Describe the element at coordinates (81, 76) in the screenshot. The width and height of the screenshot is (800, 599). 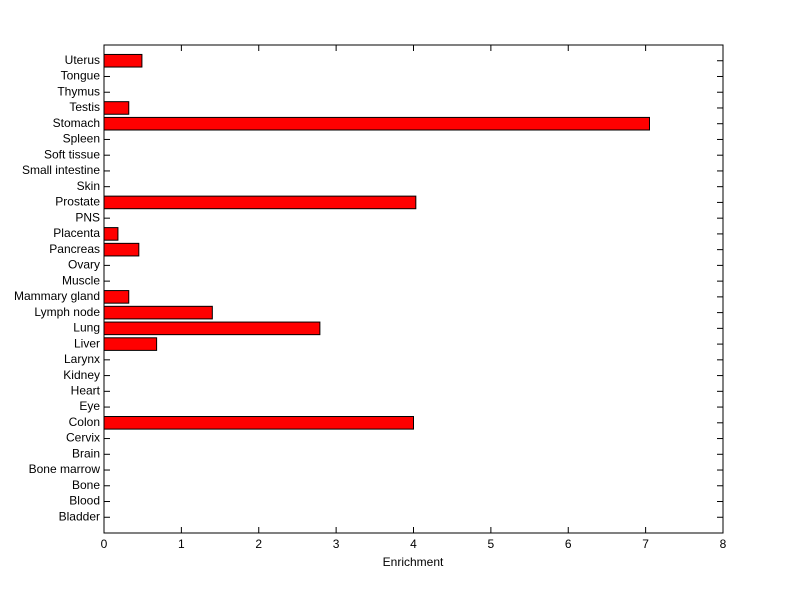
I see `y-tick-label: Tongue` at that location.